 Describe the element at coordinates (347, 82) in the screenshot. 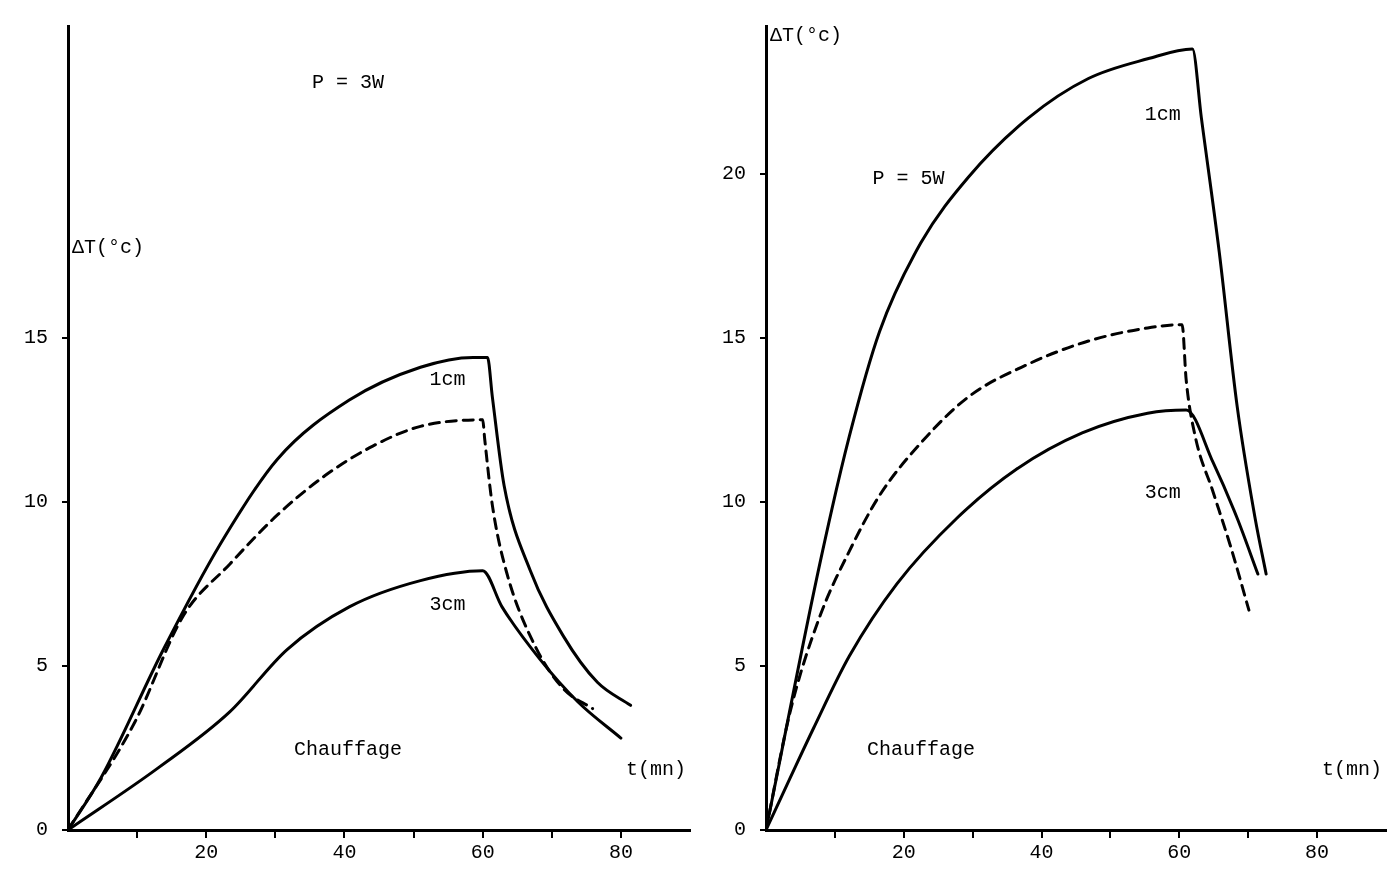

I see `annotation: P = 3W` at that location.